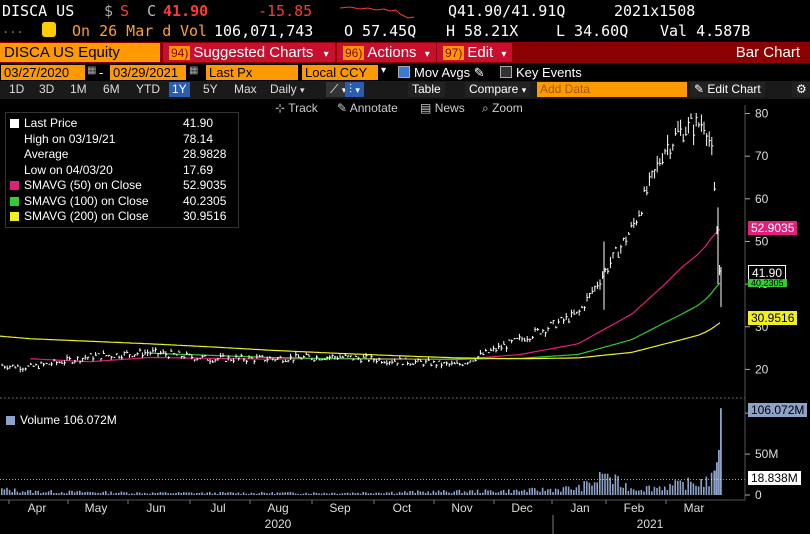 Image resolution: width=810 pixels, height=534 pixels. Describe the element at coordinates (480, 52) in the screenshot. I see `edit-label: Edit` at that location.